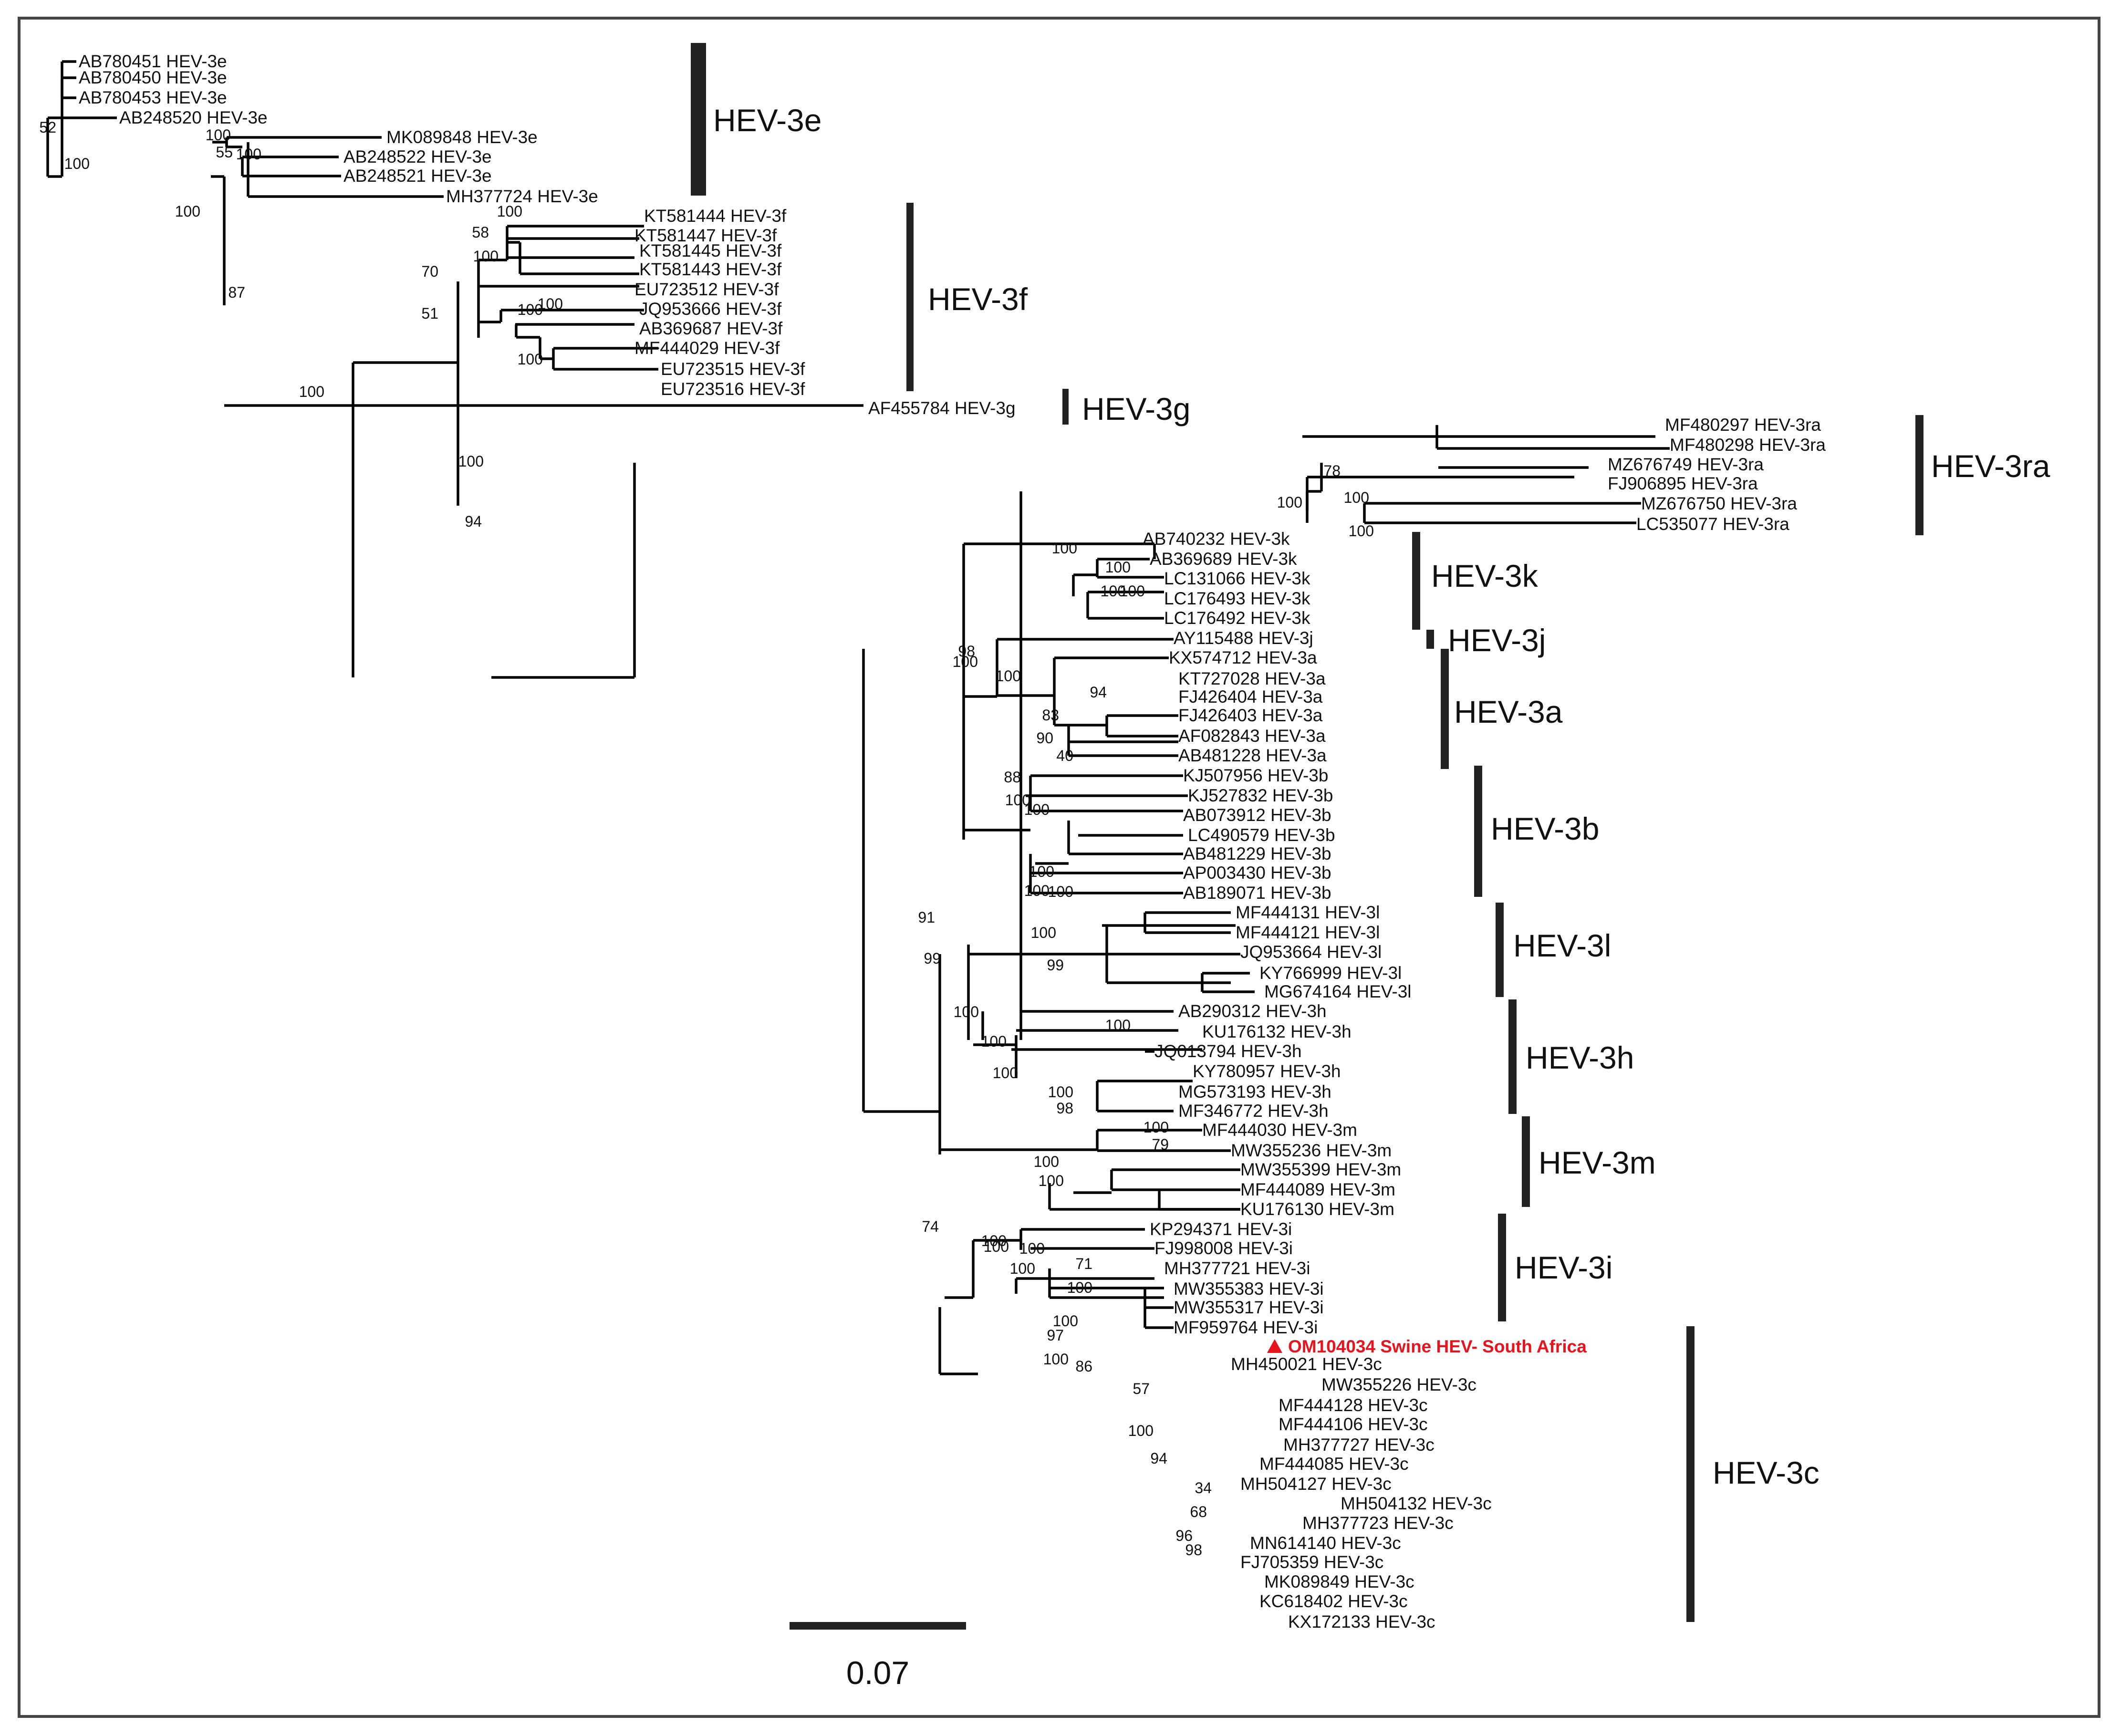  Describe the element at coordinates (1257, 873) in the screenshot. I see `leaf-label: AP003430 HEV-3b` at that location.